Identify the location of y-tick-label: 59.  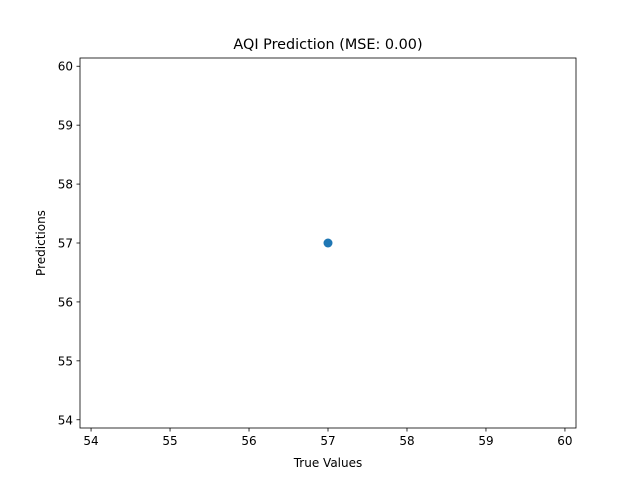
(65, 126).